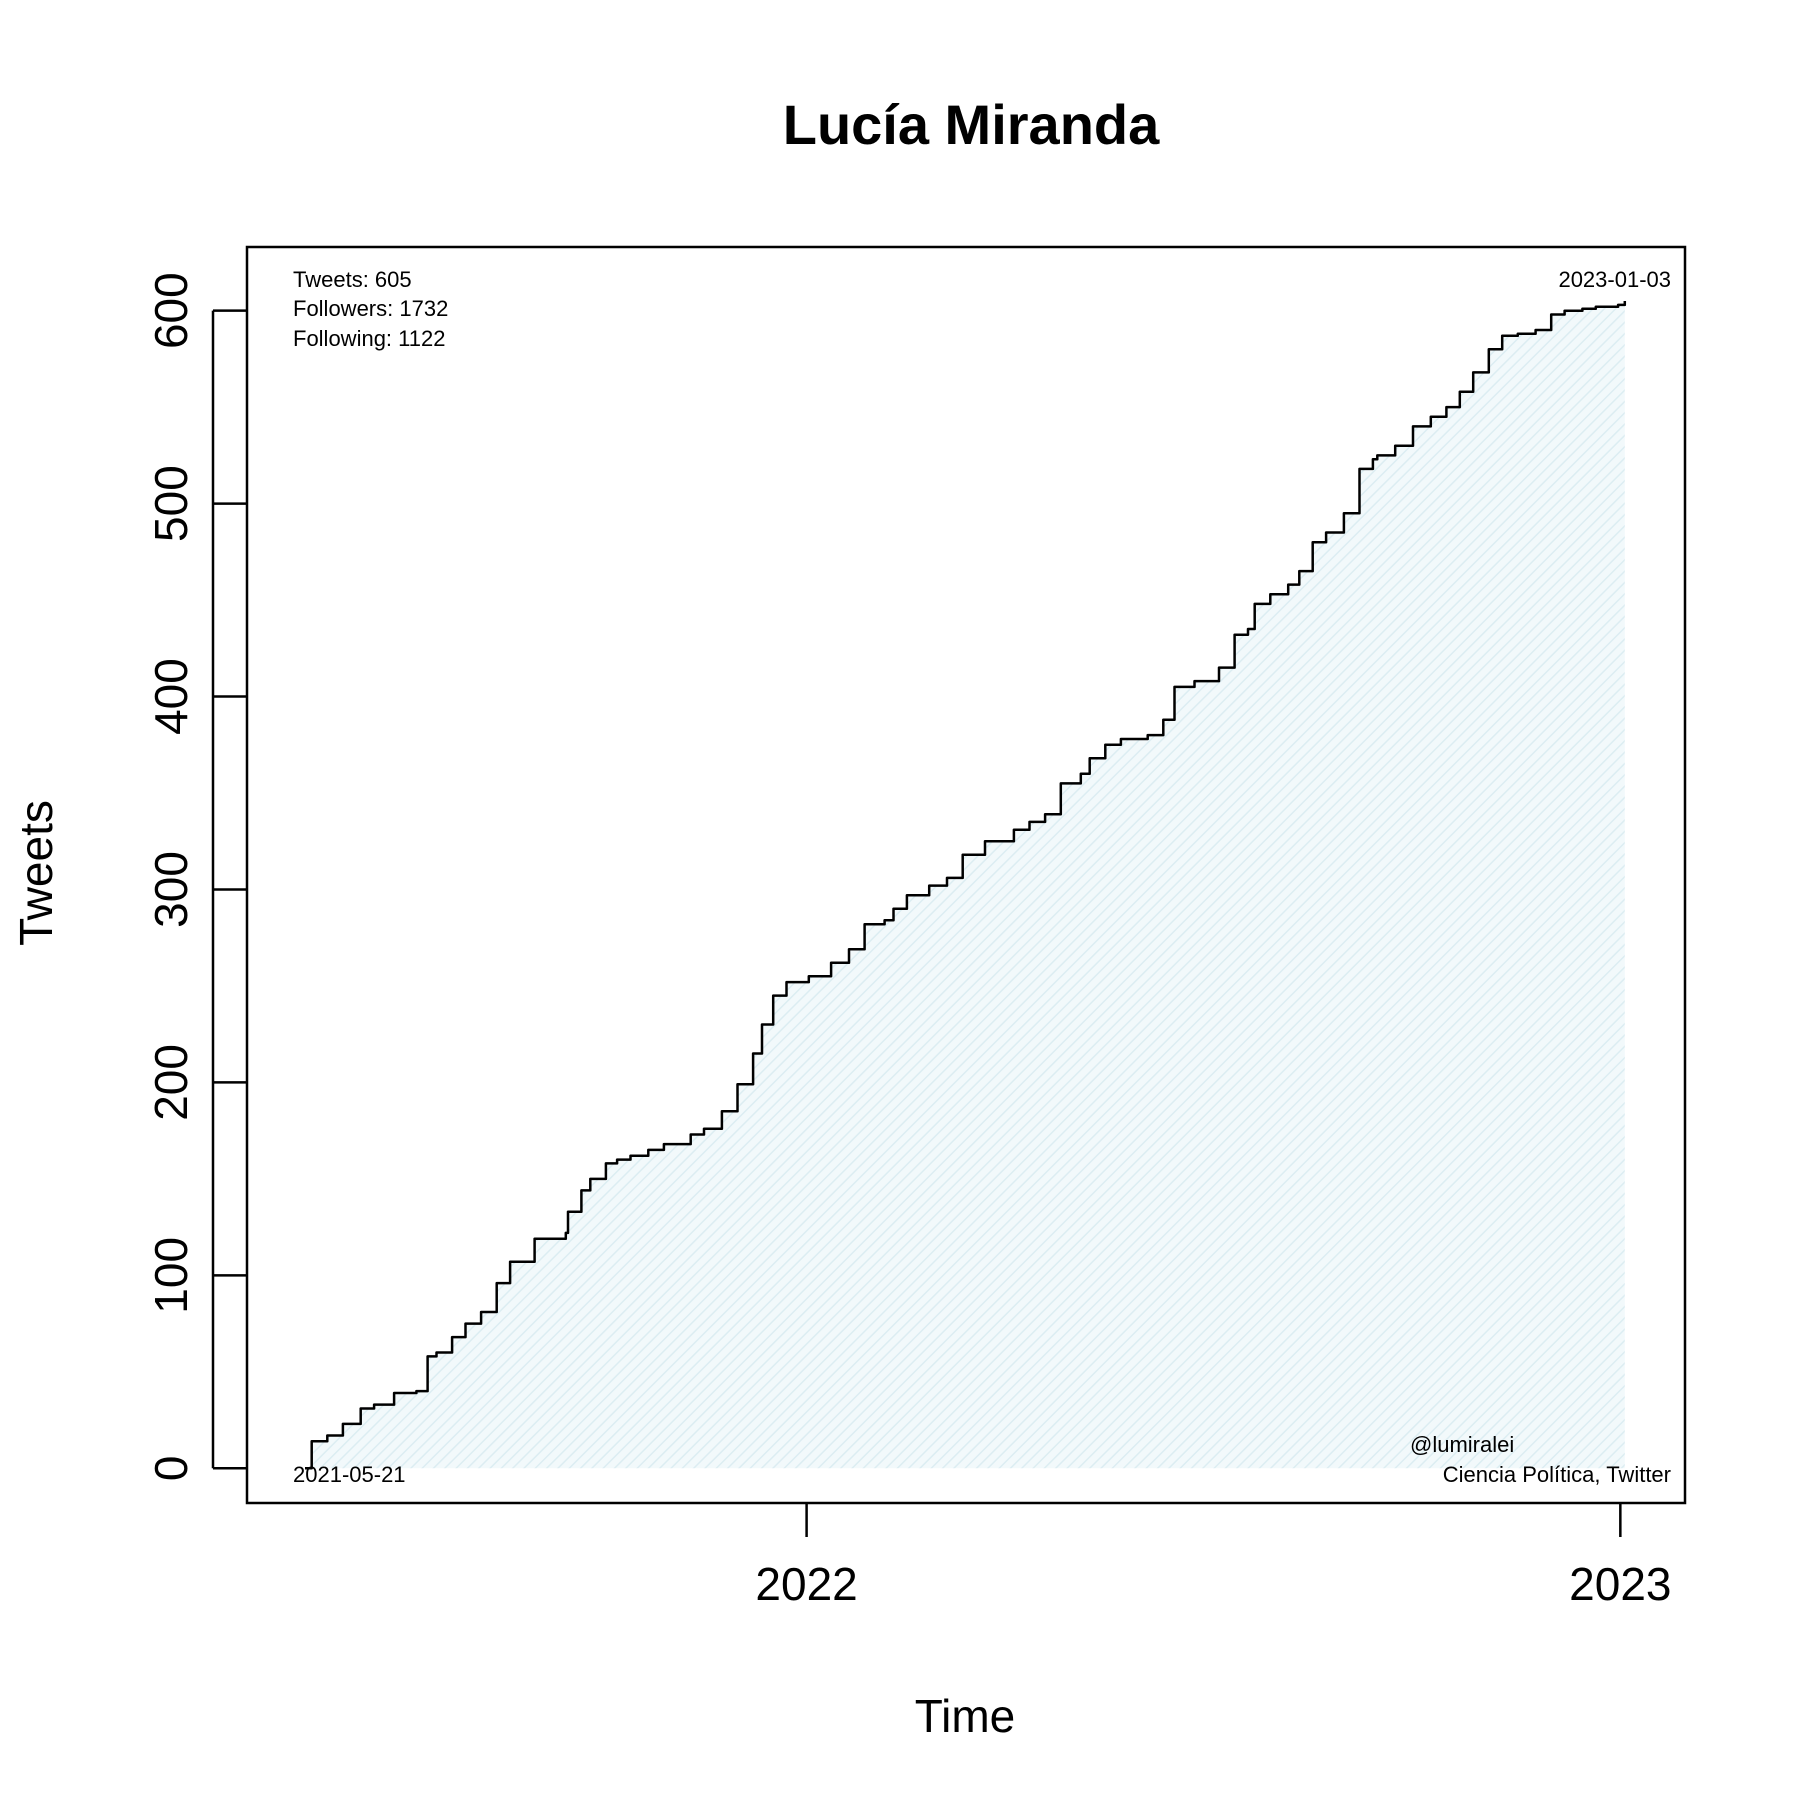 Image resolution: width=1800 pixels, height=1800 pixels. Describe the element at coordinates (171, 310) in the screenshot. I see `y-tick-label: 600` at that location.